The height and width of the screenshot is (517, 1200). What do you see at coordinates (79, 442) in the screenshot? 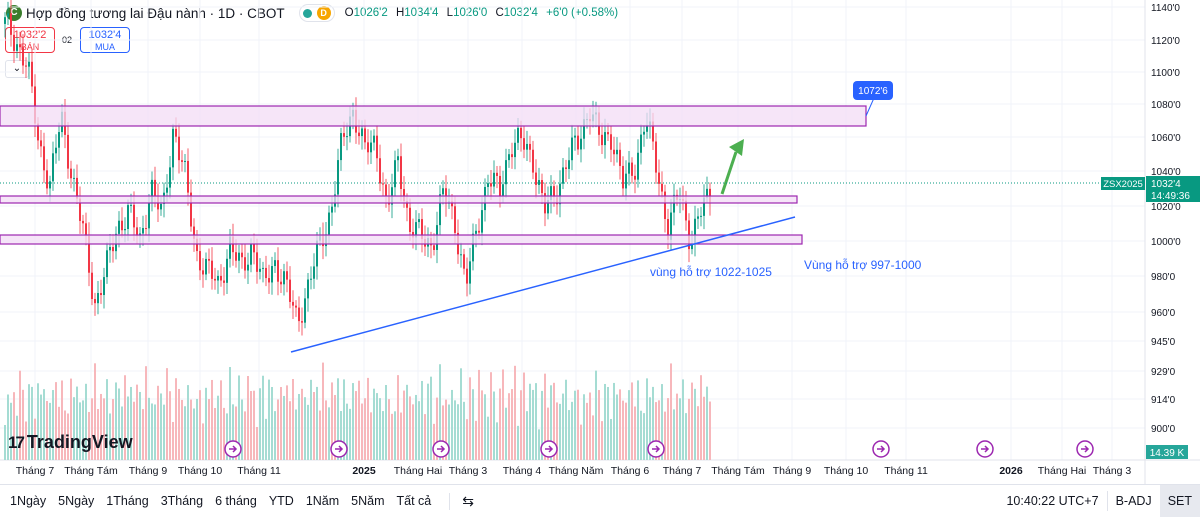
I see `tradingview-name: TradingView` at bounding box center [79, 442].